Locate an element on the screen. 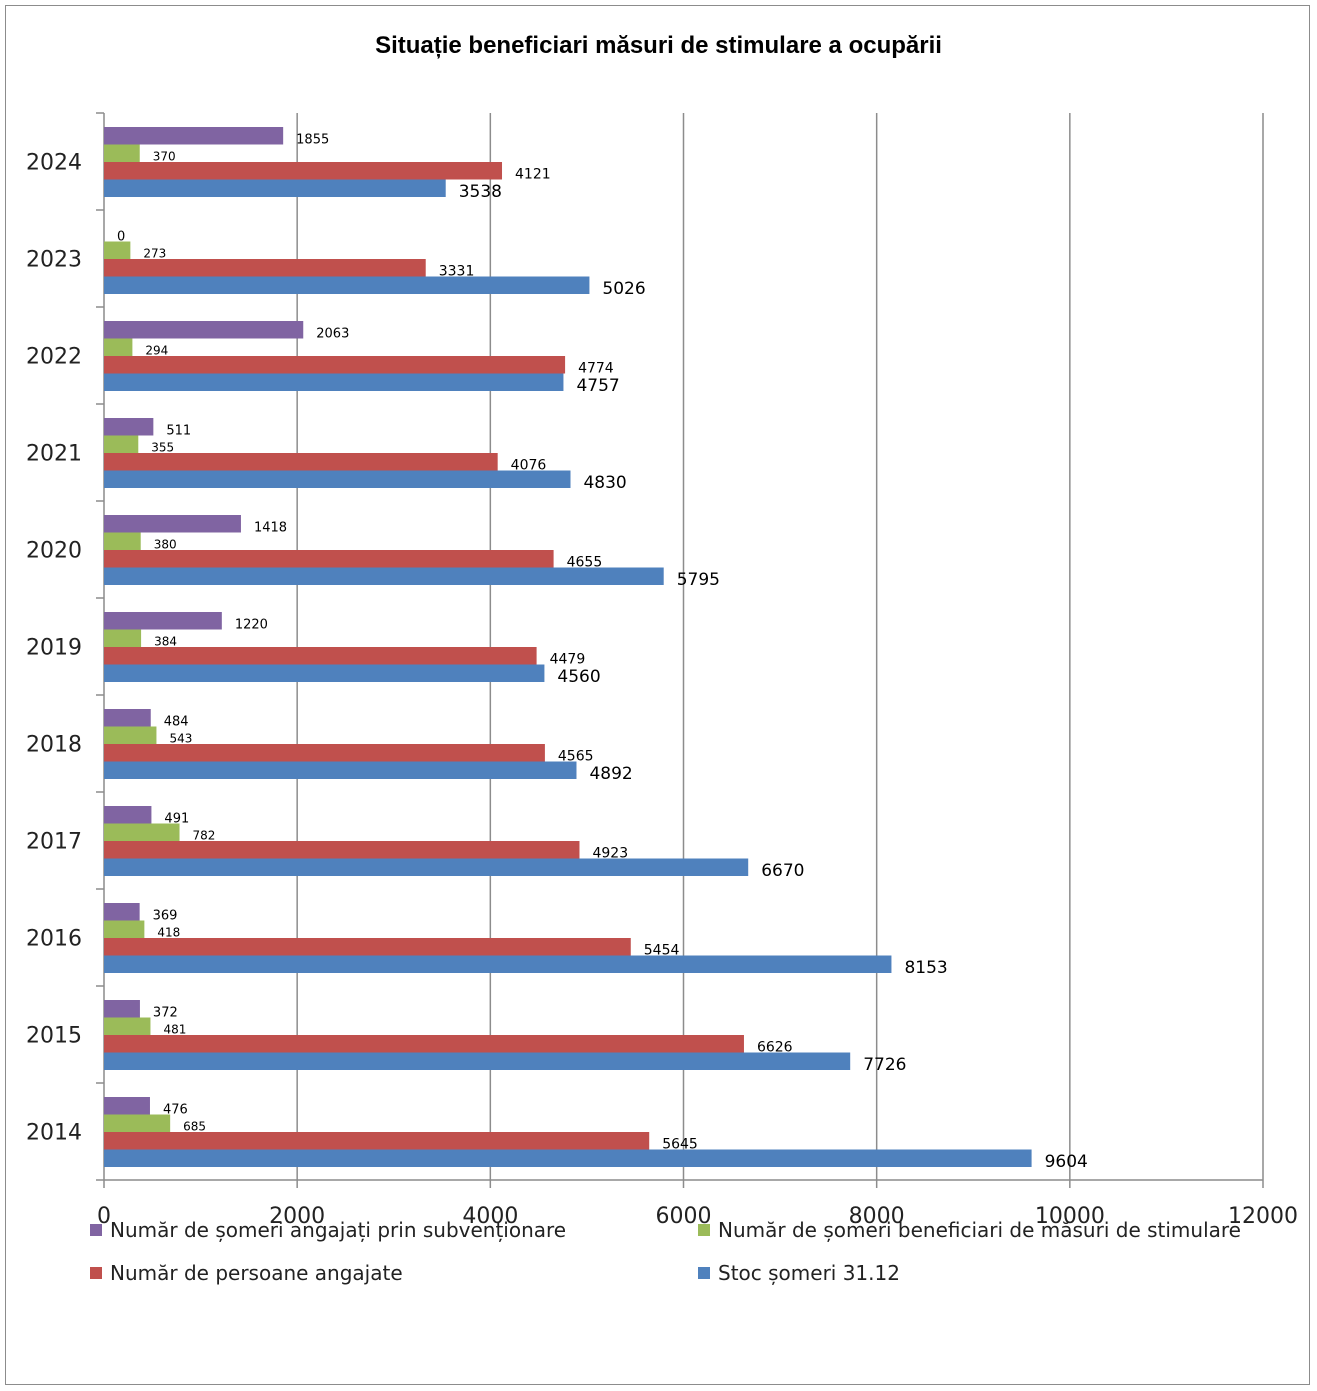  data-label: 685 is located at coordinates (194, 1126).